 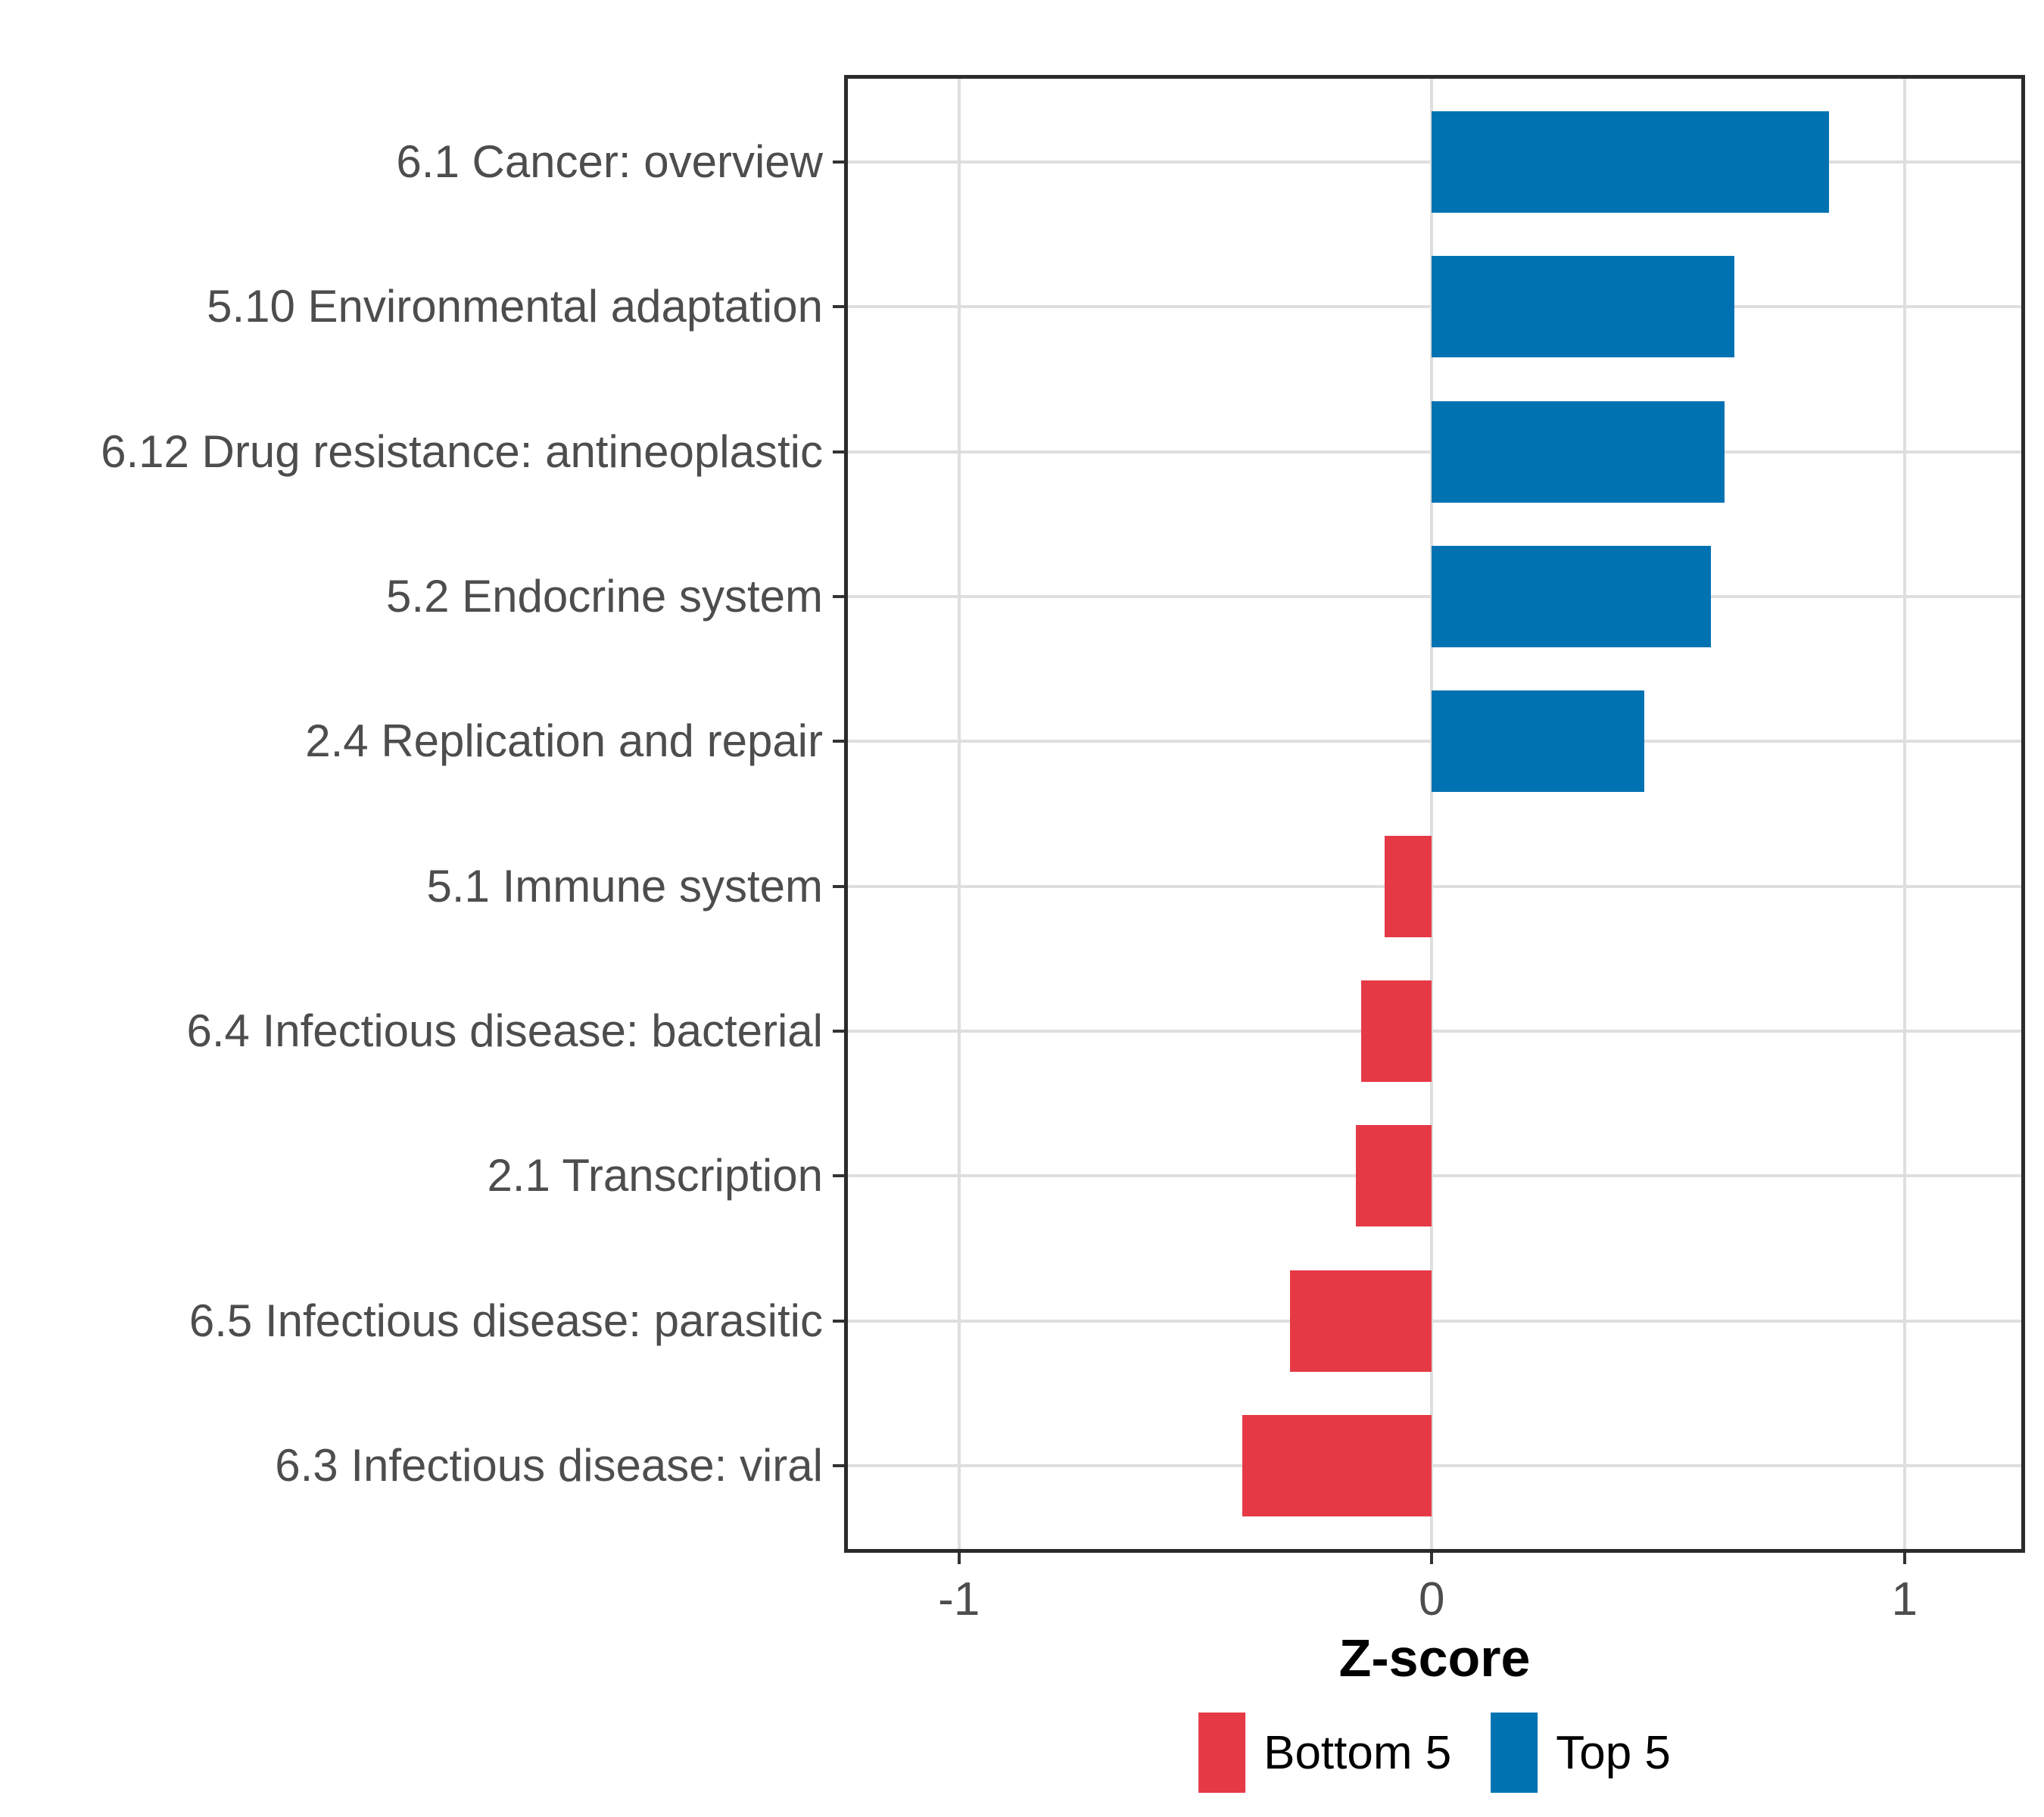 I want to click on x-axis-tick-label: 0, so click(x=1432, y=1599).